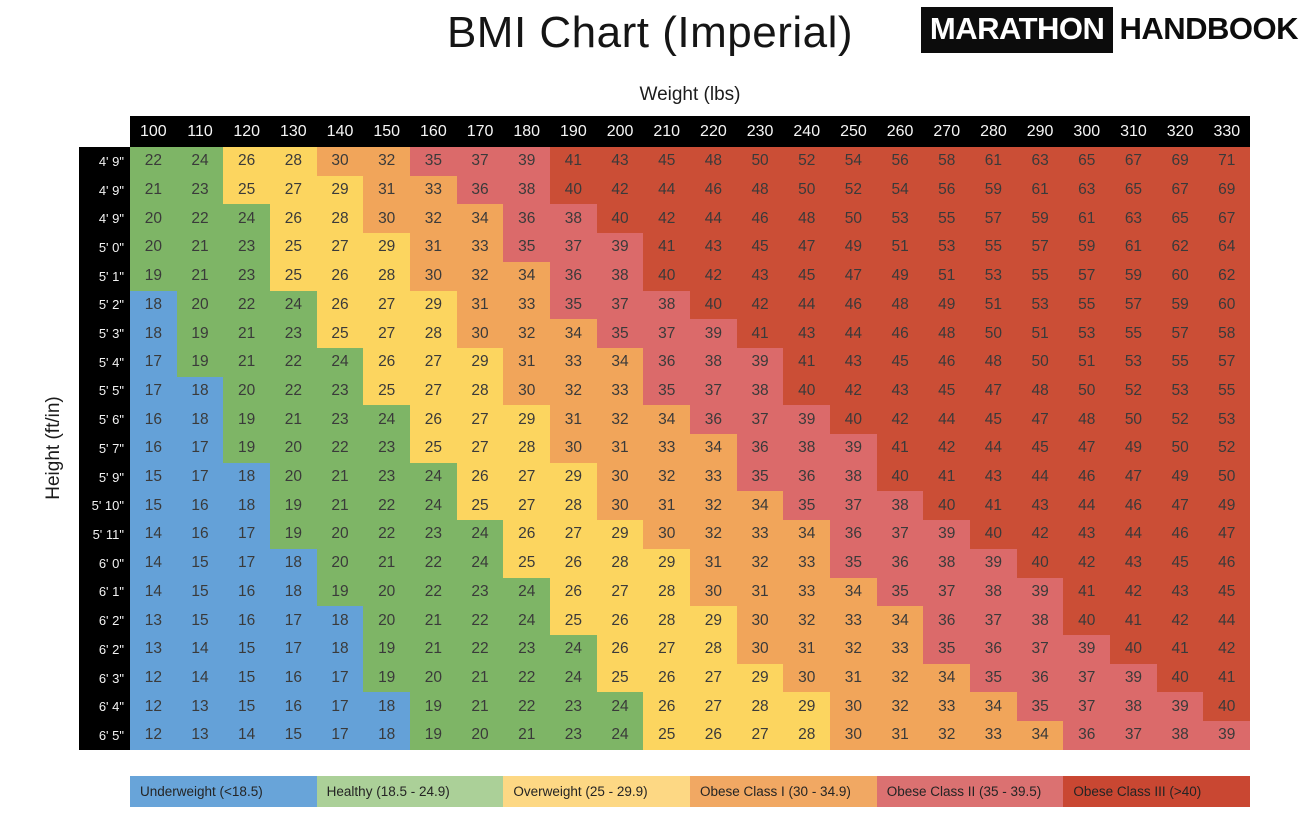  I want to click on height-label: 6' 5", so click(104, 735).